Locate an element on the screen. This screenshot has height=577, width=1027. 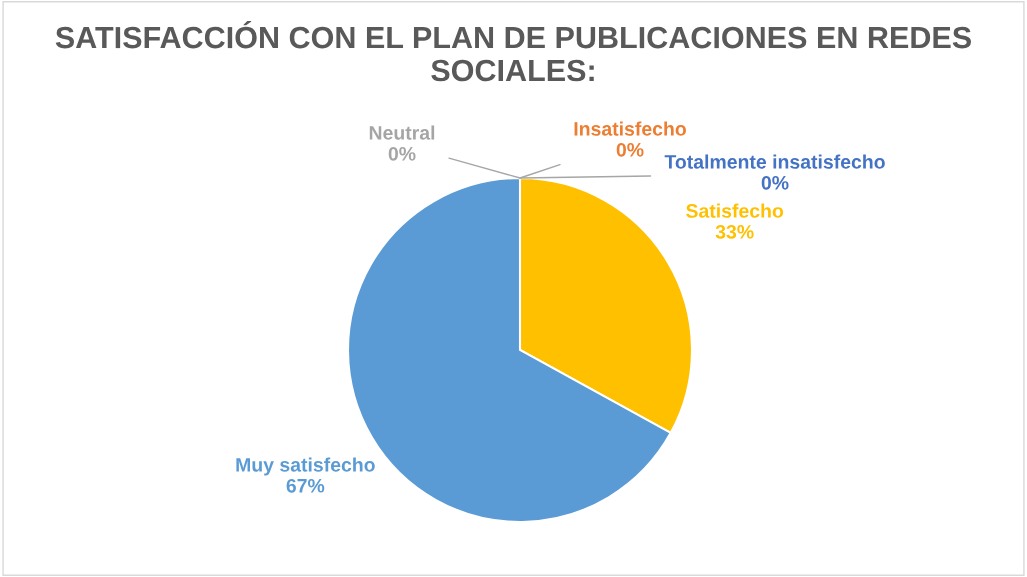
data-label: 33% is located at coordinates (734, 231).